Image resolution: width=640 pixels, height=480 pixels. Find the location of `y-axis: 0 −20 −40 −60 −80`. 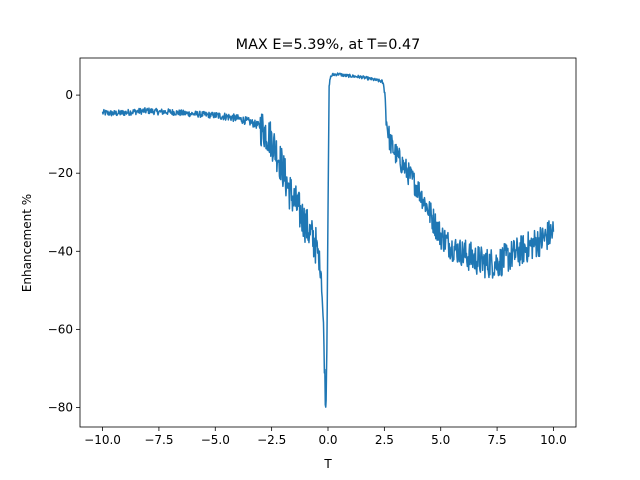

y-axis: 0 −20 −40 −60 −80 is located at coordinates (64, 251).